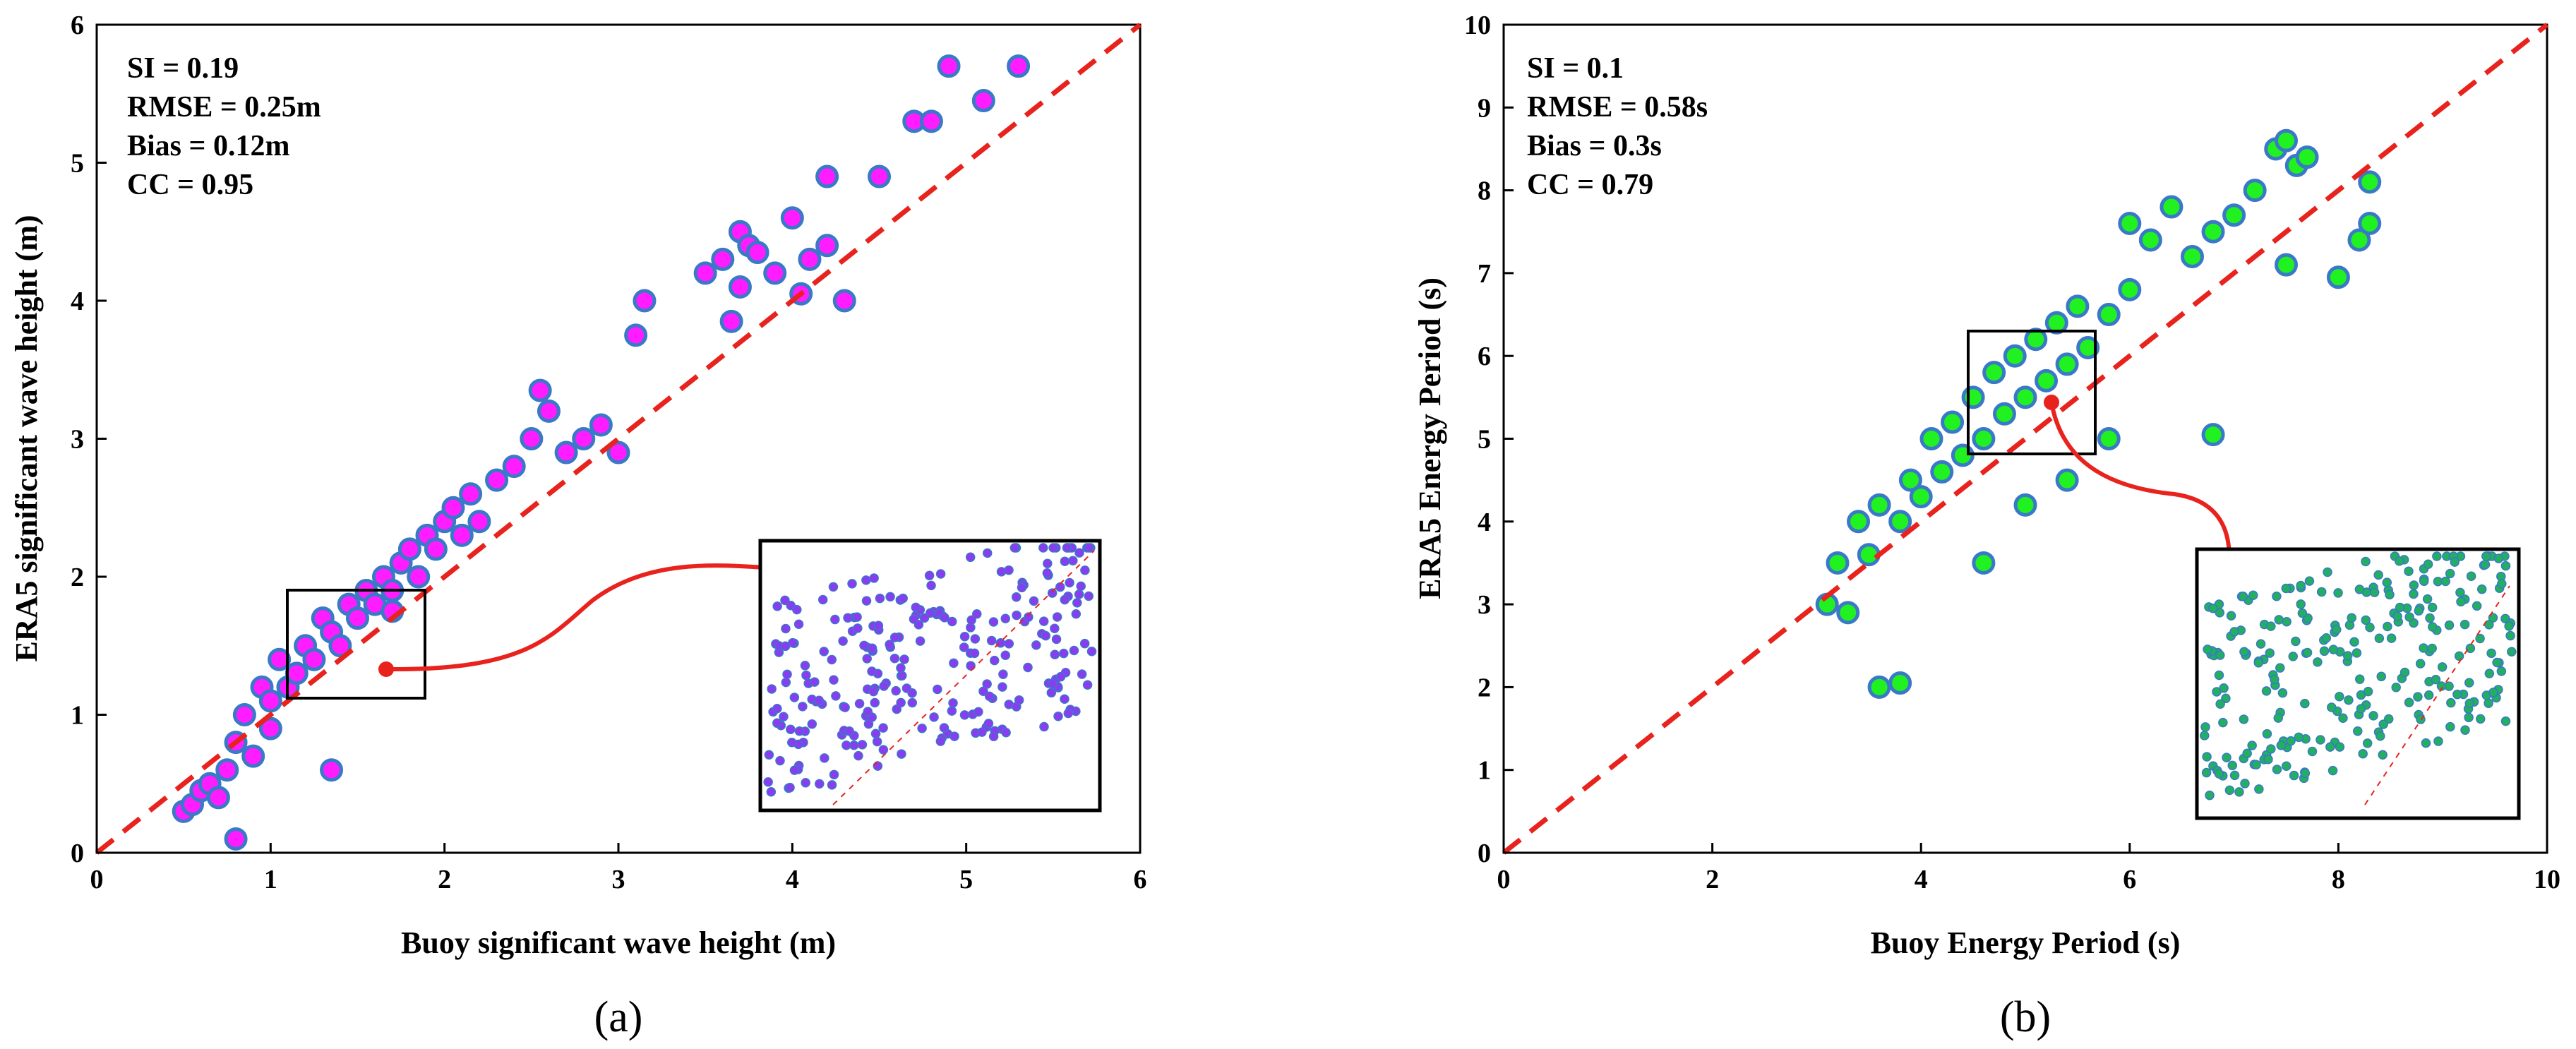 The image size is (2576, 1049). I want to click on x-tick-label: 4, so click(792, 879).